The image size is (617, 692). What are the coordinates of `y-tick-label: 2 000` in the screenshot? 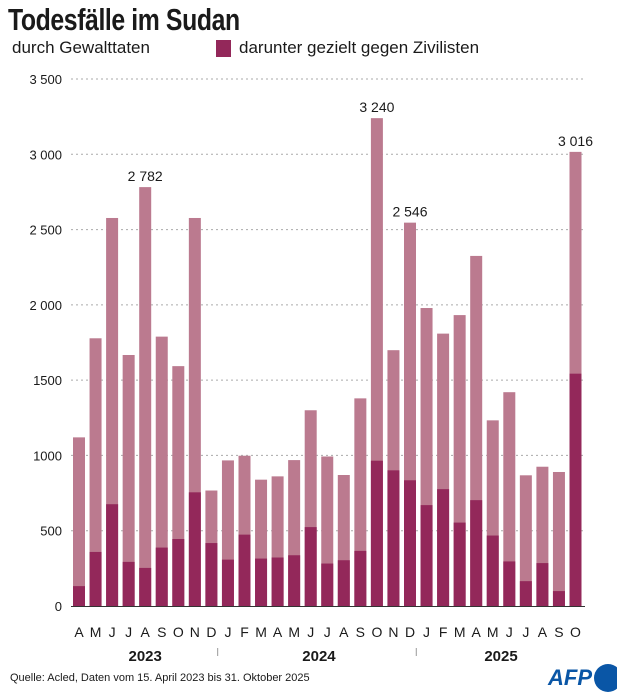 It's located at (45, 305).